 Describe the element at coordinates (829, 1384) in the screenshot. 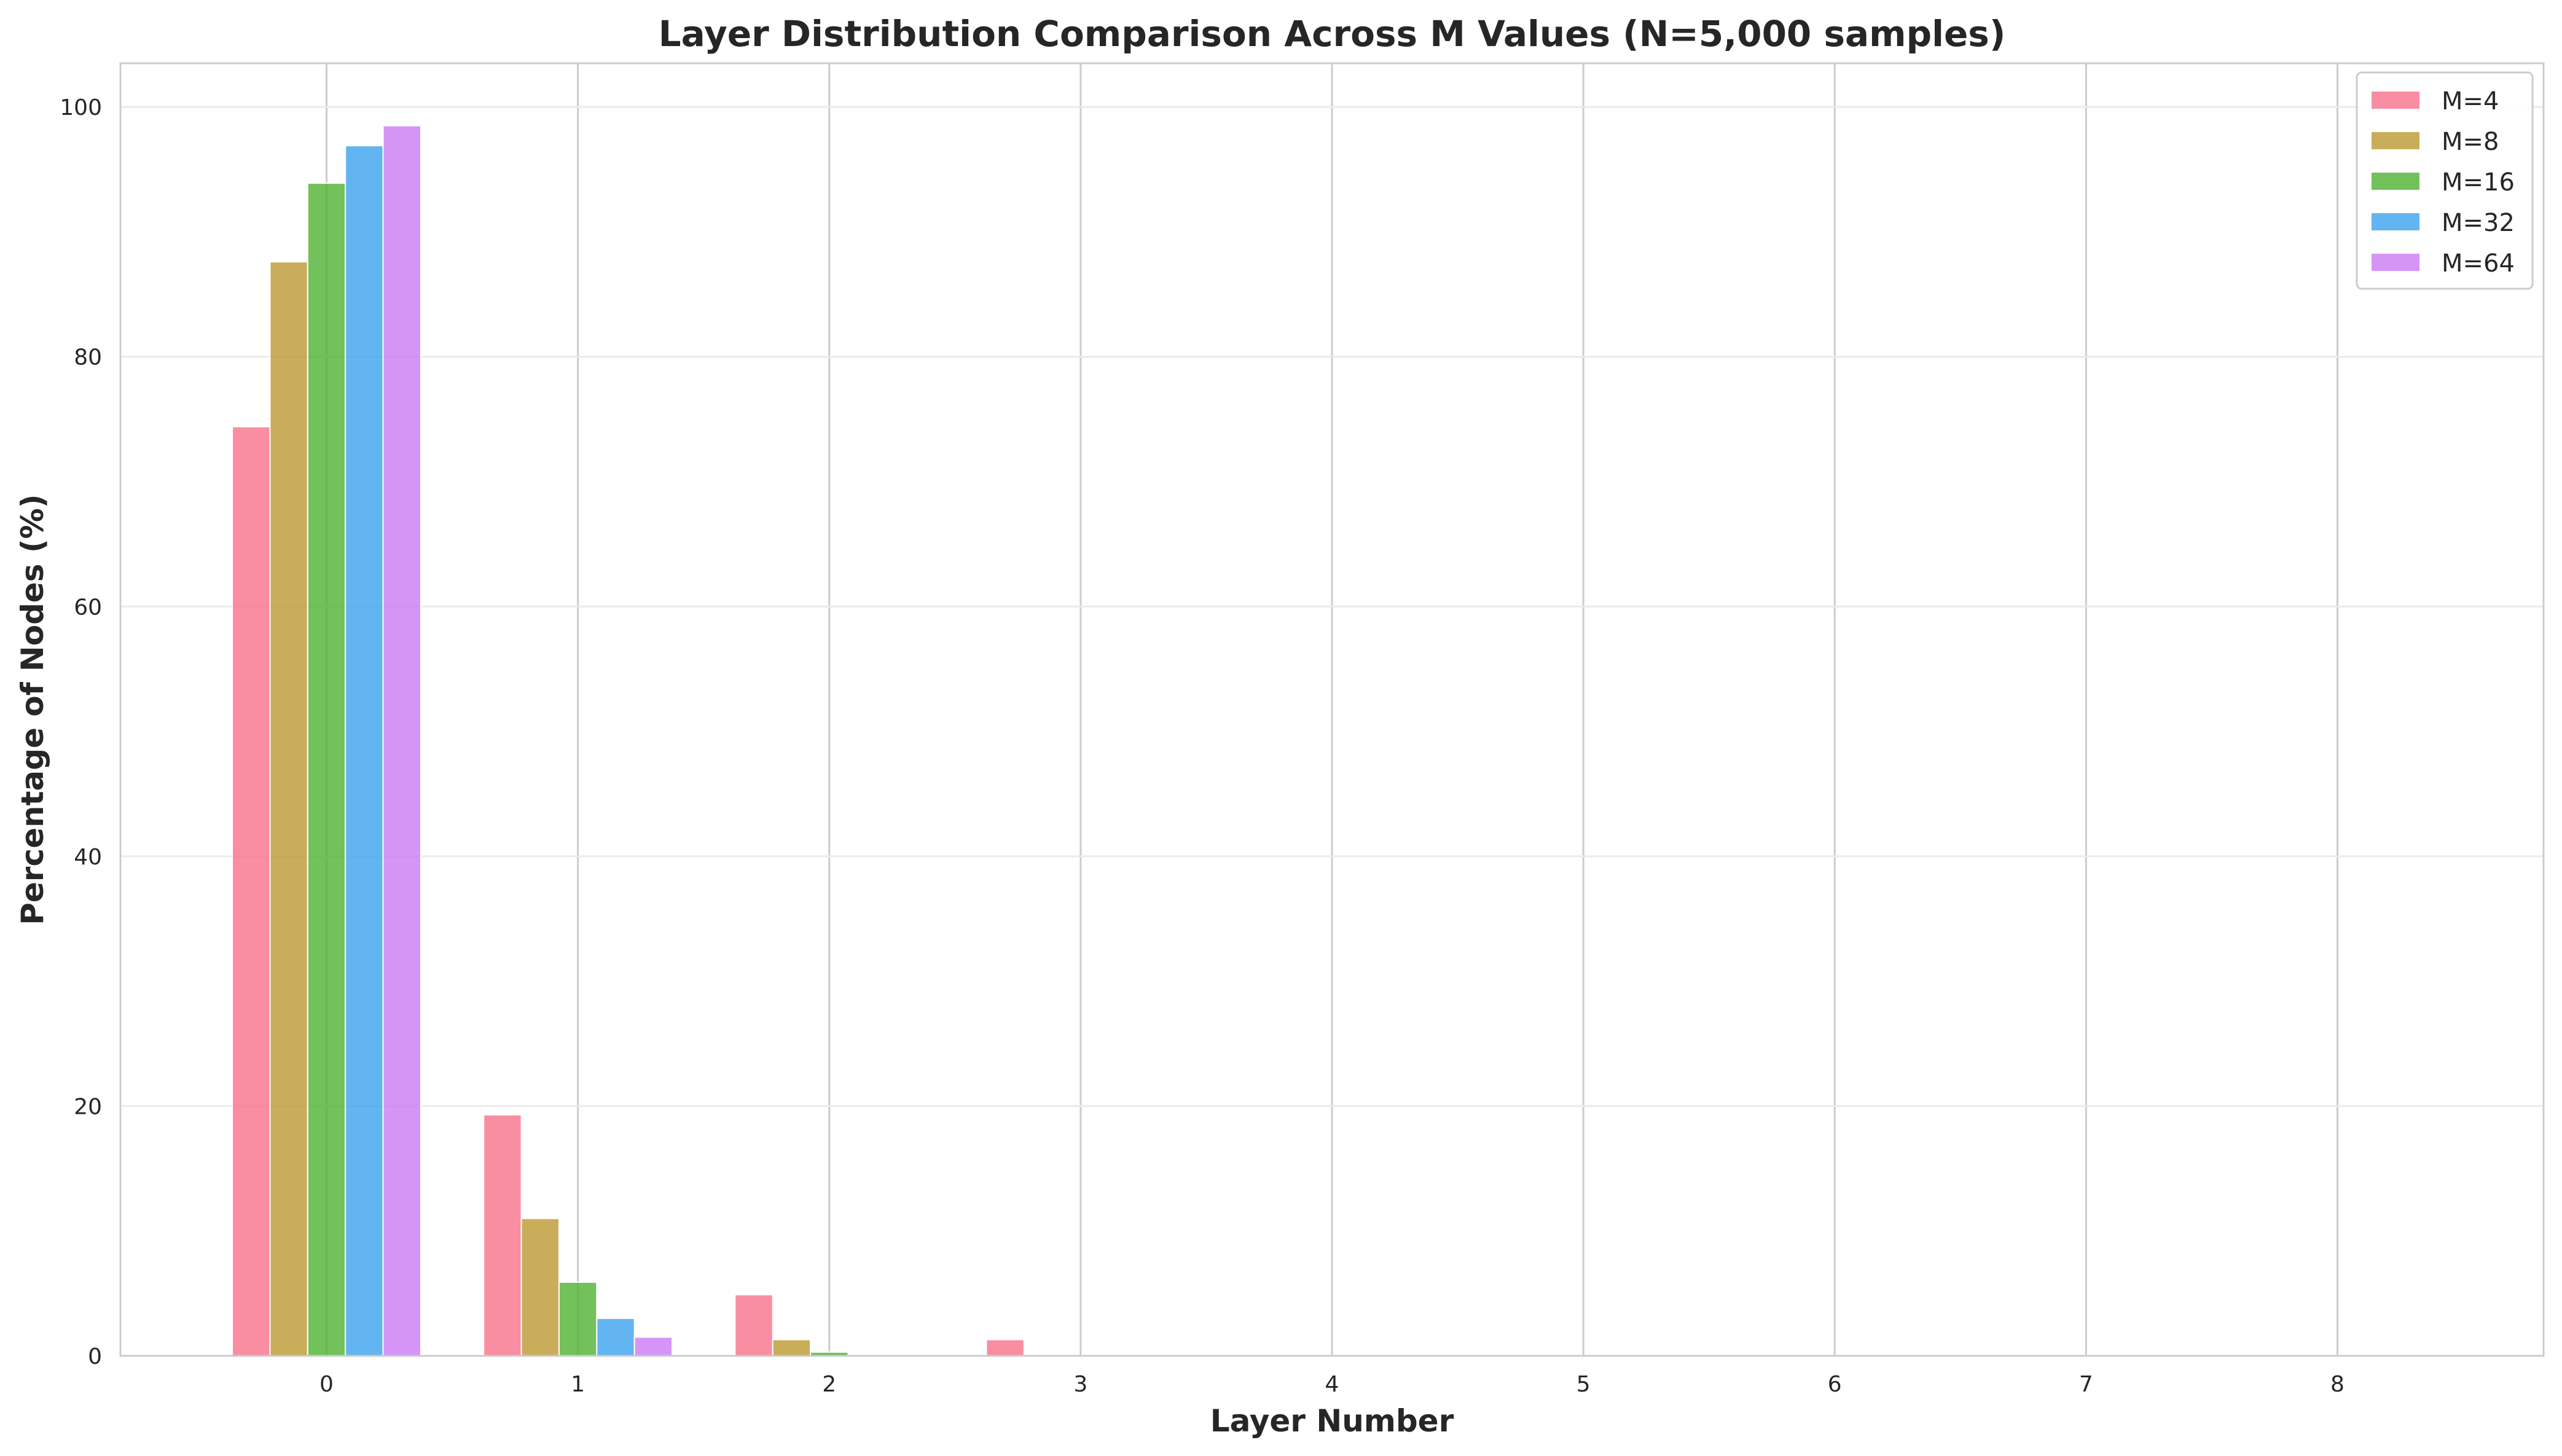

I see `x-tick-label: 2` at that location.